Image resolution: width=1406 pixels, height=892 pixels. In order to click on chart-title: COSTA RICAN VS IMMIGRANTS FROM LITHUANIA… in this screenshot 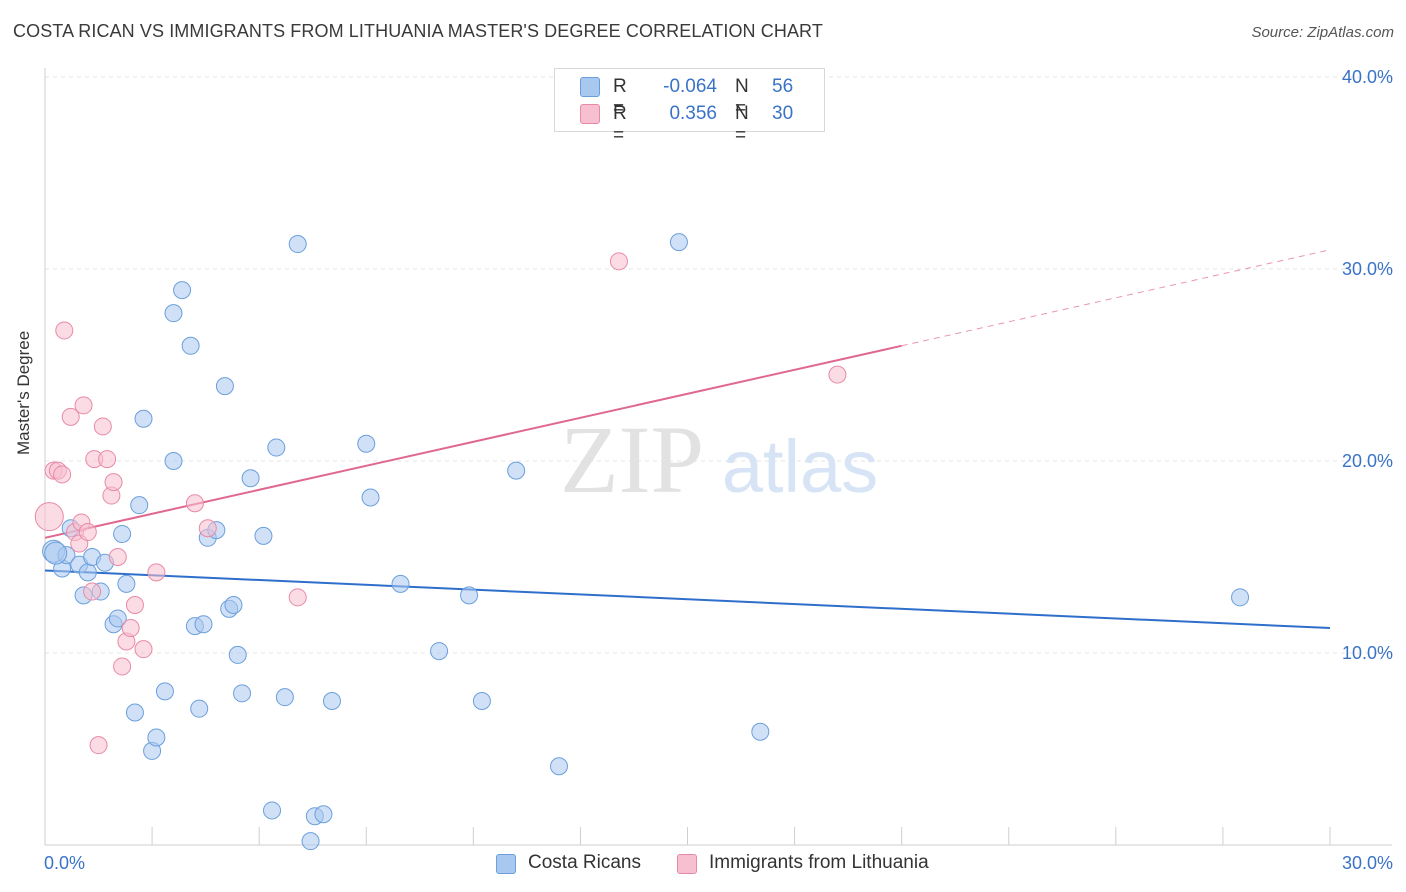, I will do `click(418, 31)`.